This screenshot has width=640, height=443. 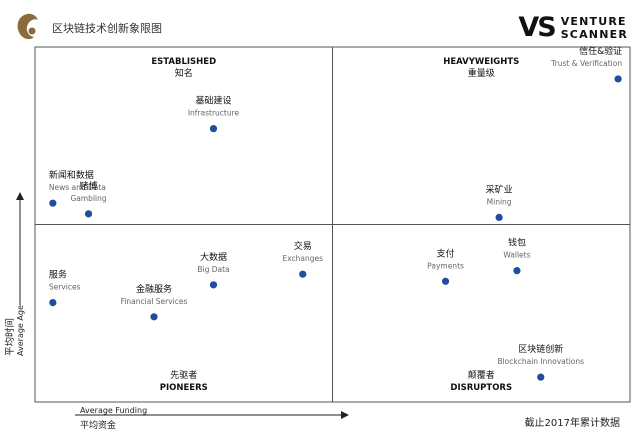 I want to click on data-point-label-en: News and Data, so click(x=77, y=187).